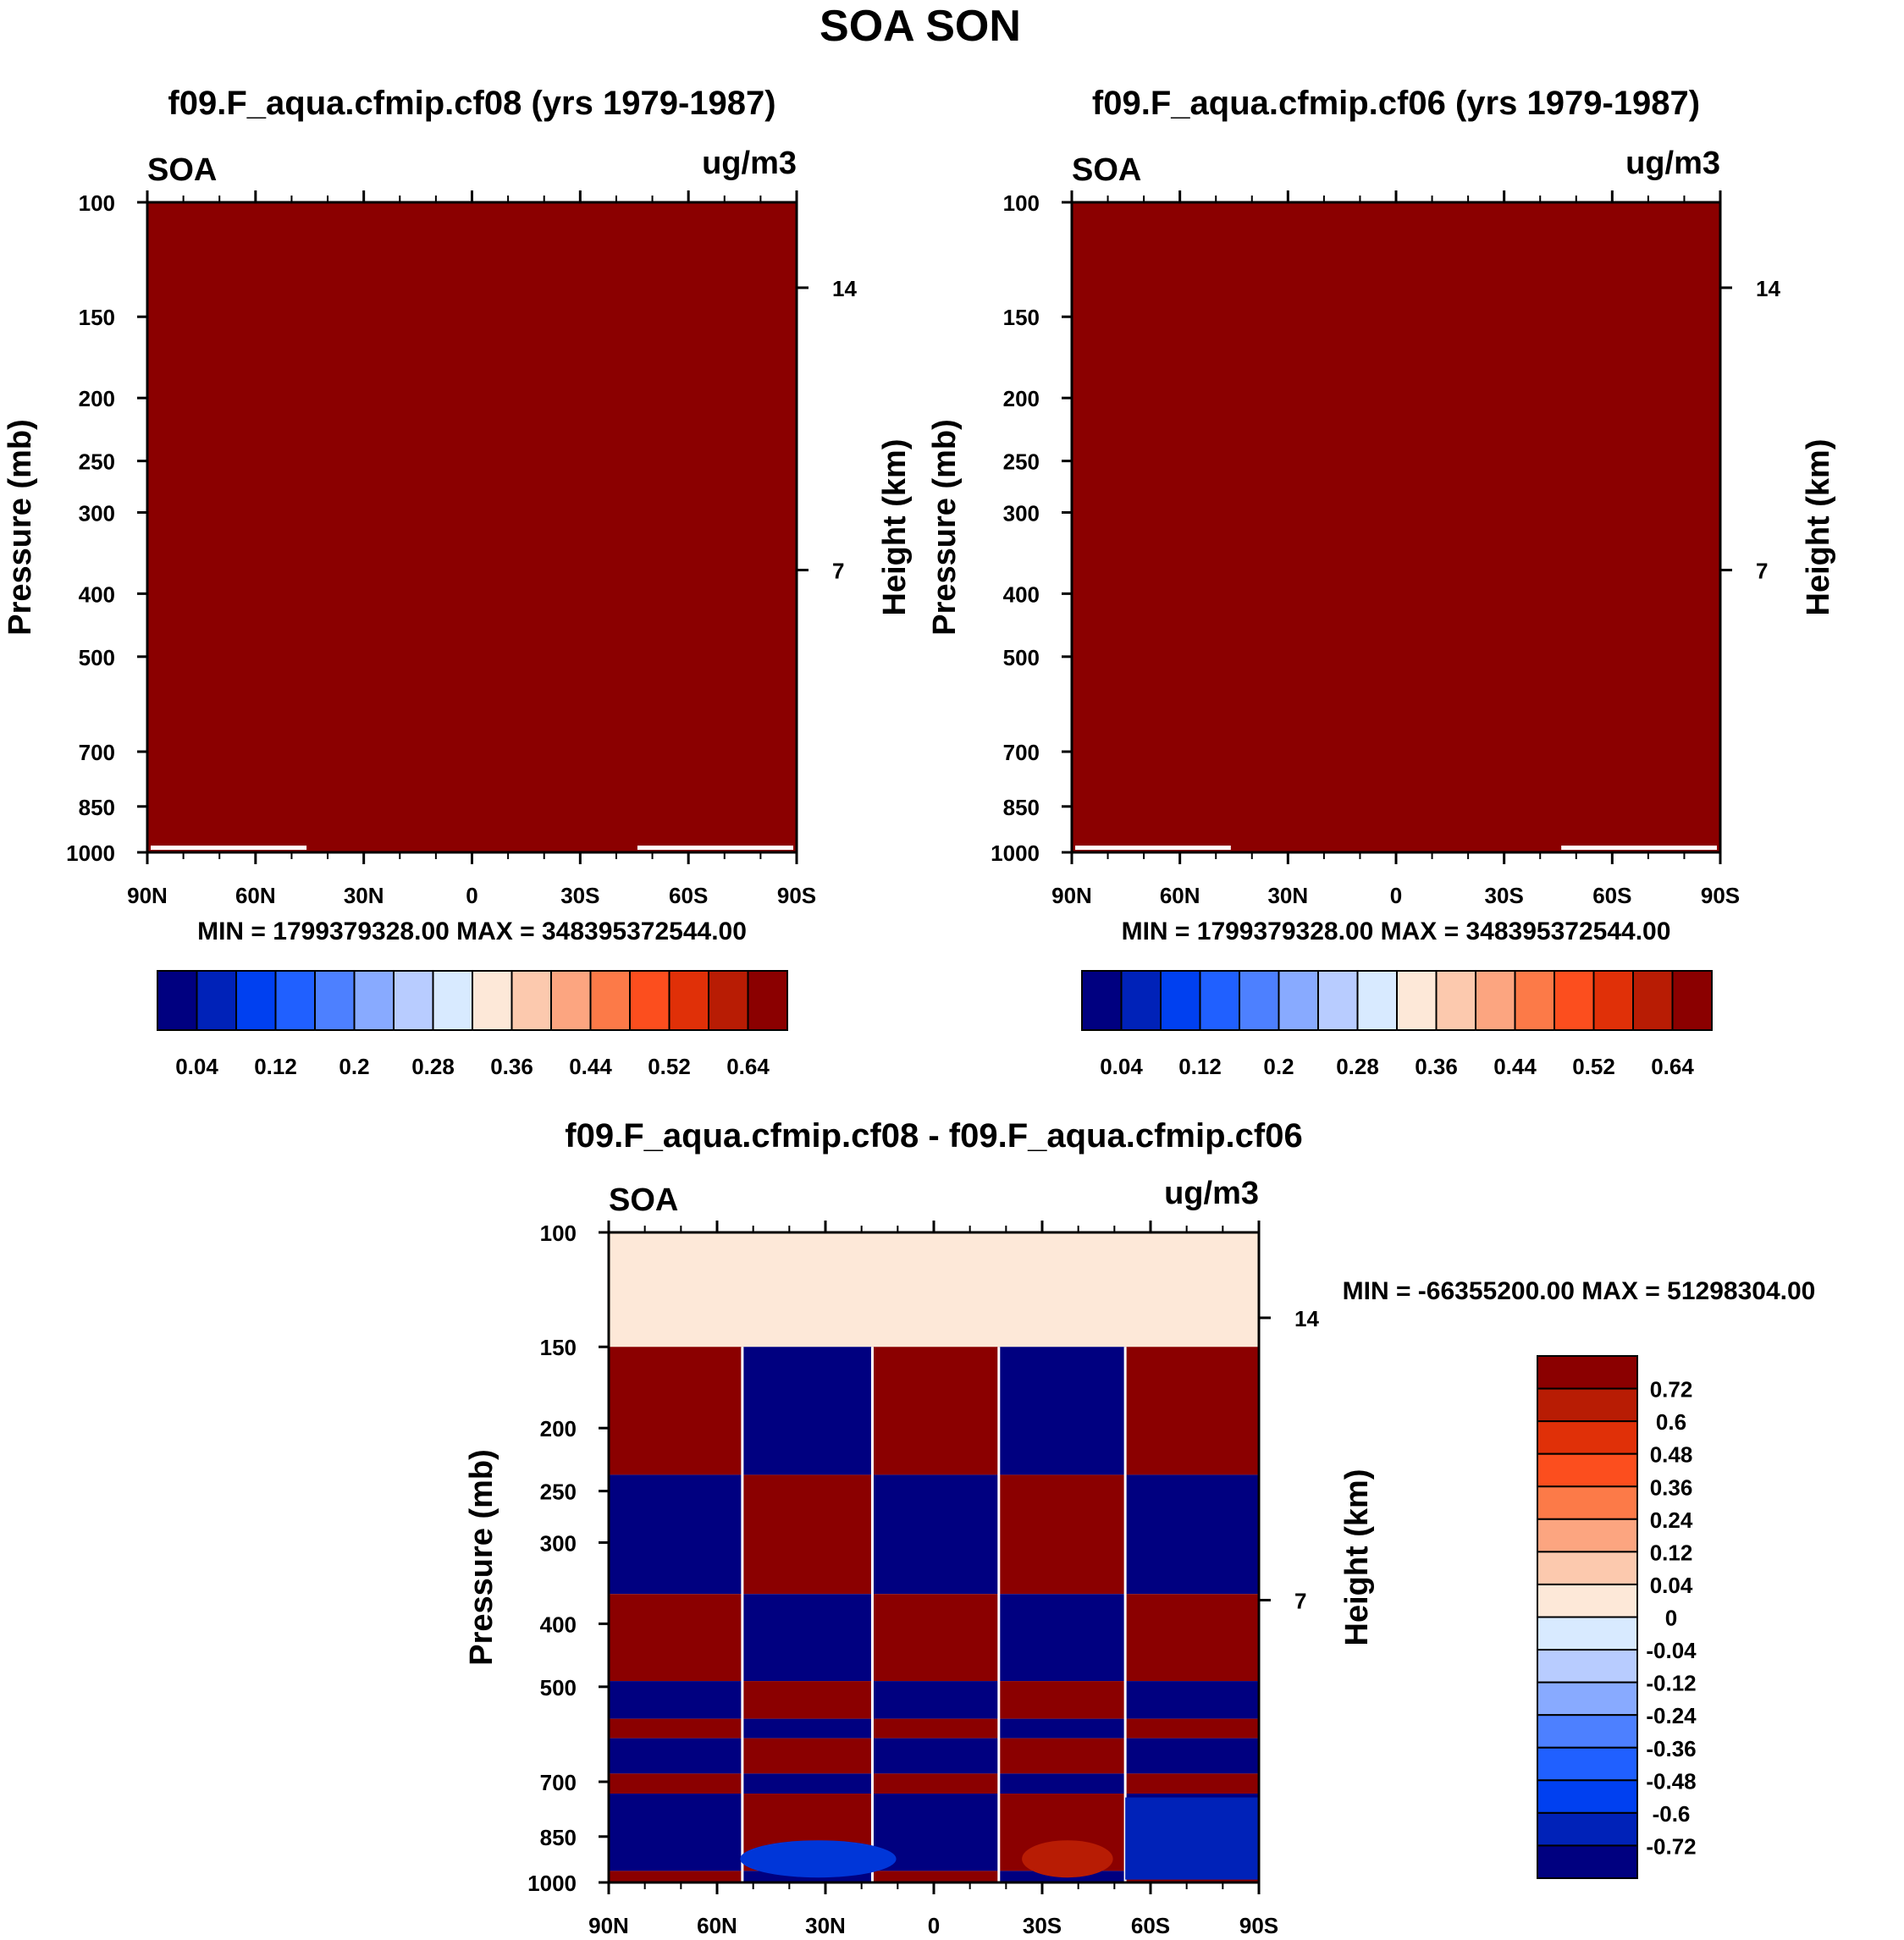 This screenshot has width=1904, height=1940. I want to click on y-tick-label: 400, so click(97, 594).